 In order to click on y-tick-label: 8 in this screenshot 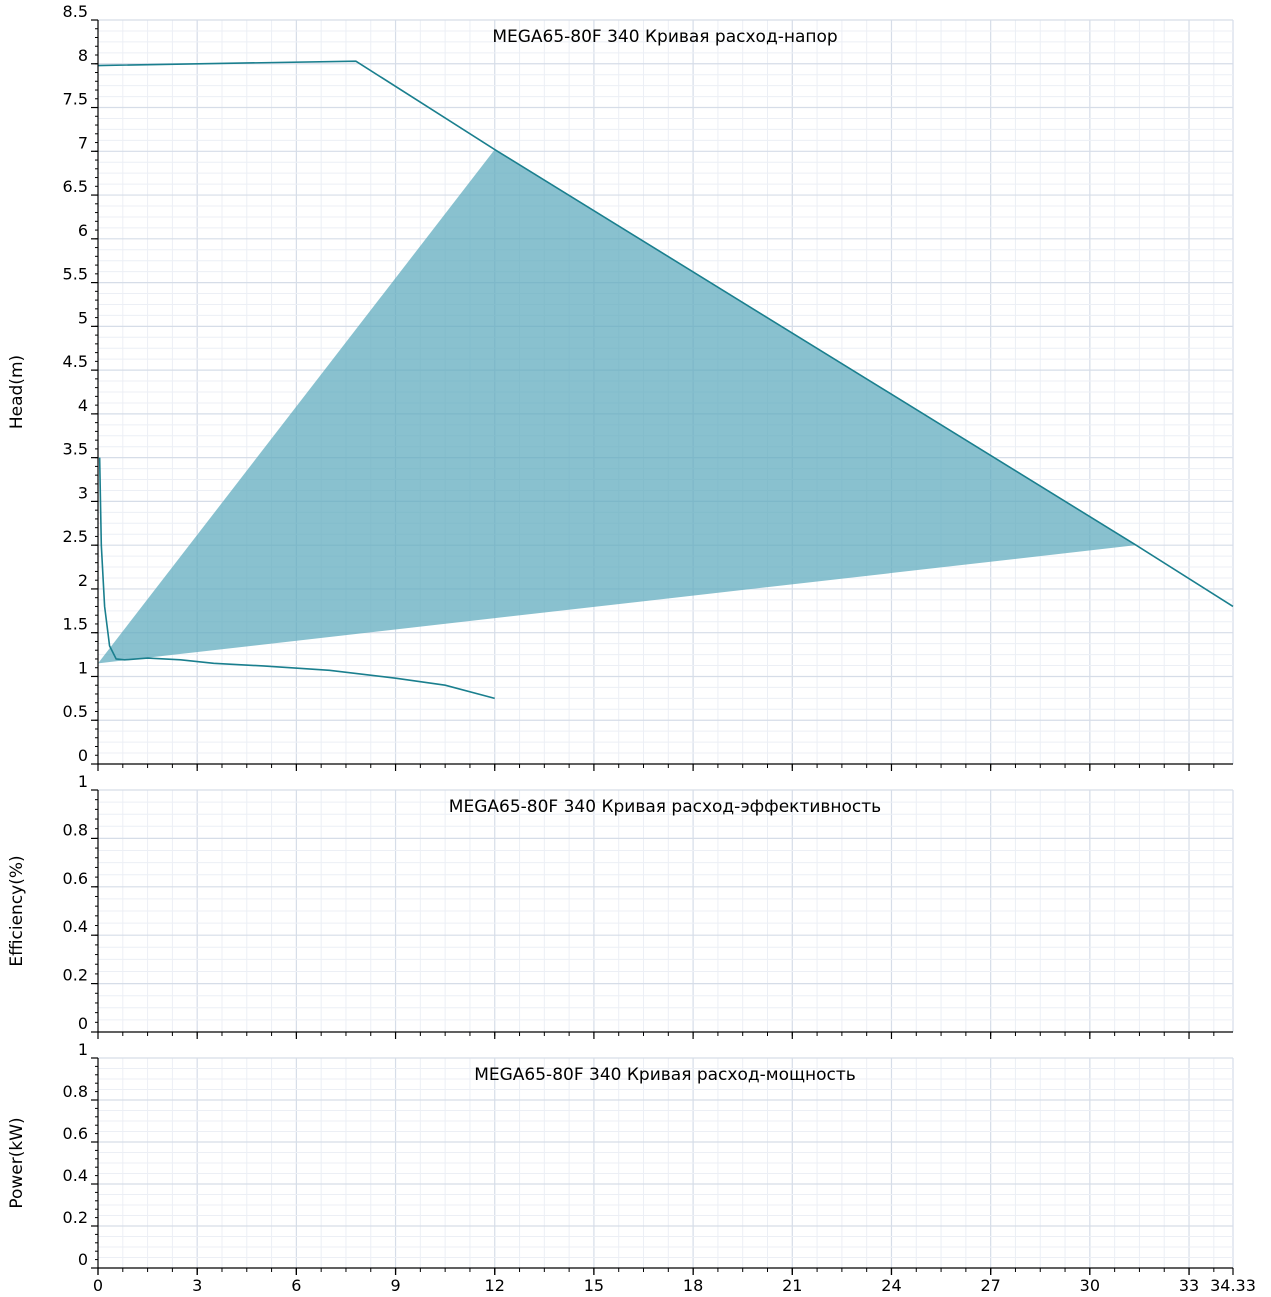, I will do `click(83, 55)`.